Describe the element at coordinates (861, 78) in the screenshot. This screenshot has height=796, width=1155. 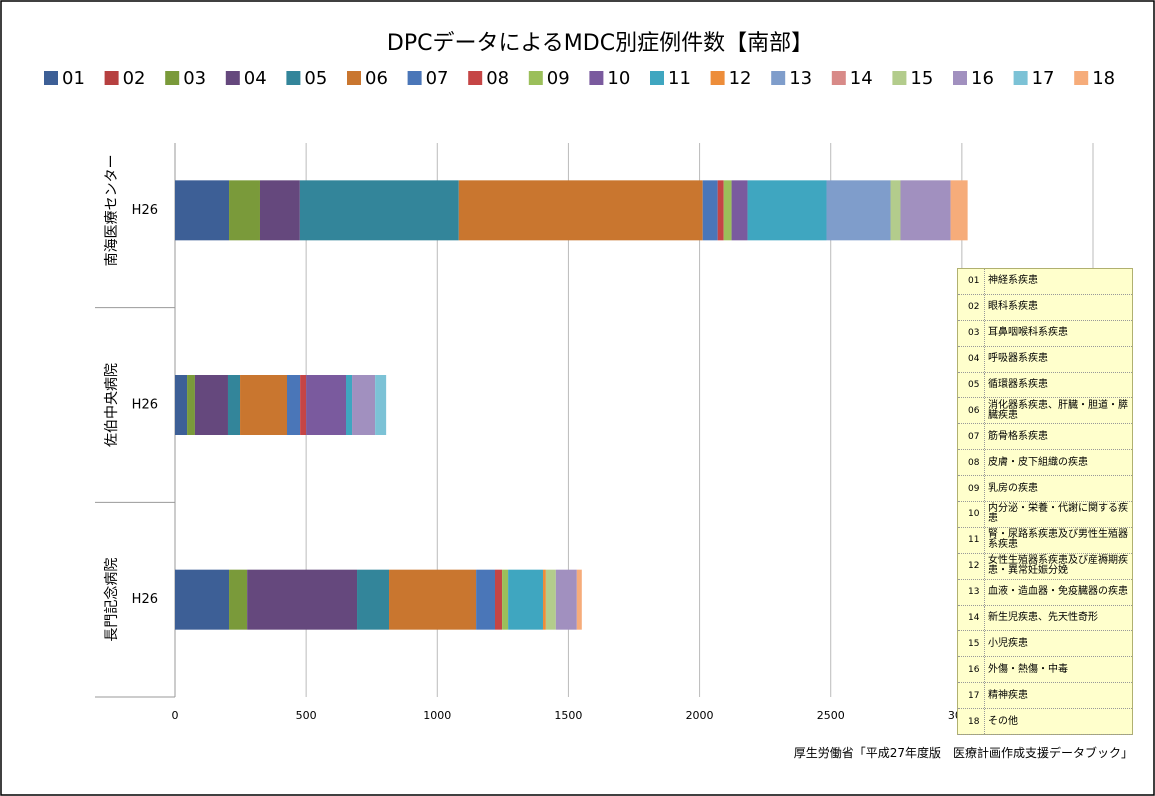
I see `legend-label: 14` at that location.